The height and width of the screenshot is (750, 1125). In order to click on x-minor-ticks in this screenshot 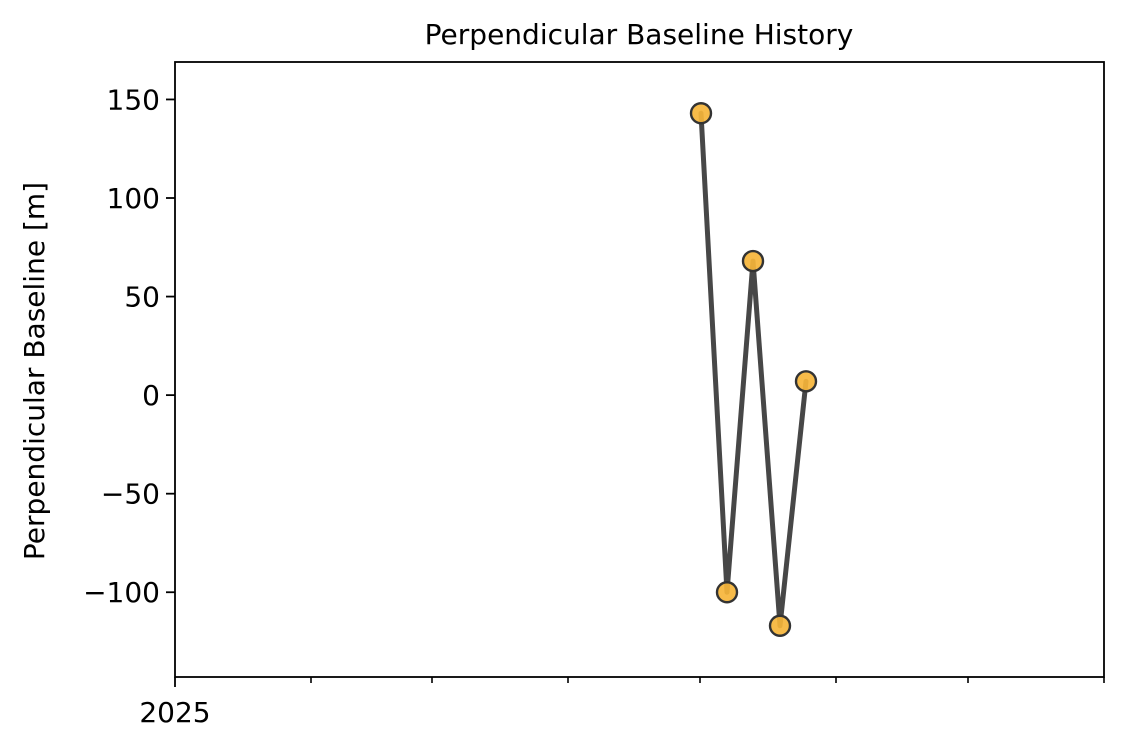, I will do `click(707, 680)`.